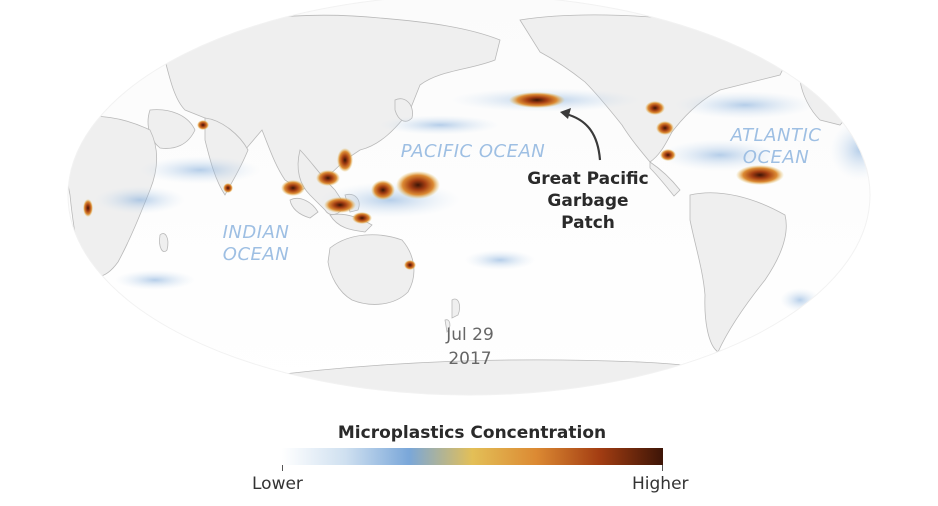 Image resolution: width=938 pixels, height=506 pixels. Describe the element at coordinates (256, 254) in the screenshot. I see `indian-ocean-label-line2: OCEAN` at that location.